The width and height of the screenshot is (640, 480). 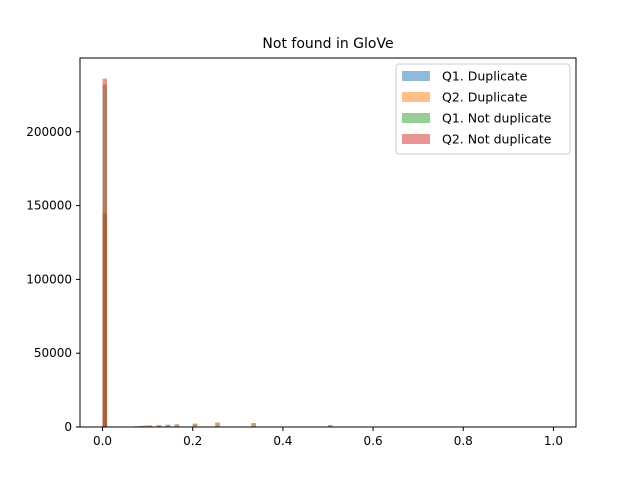 I want to click on x-tick-label: 1.0, so click(x=553, y=441).